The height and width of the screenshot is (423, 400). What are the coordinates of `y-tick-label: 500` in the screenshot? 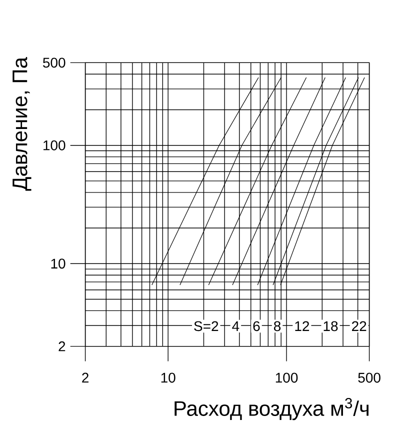 It's located at (54, 63).